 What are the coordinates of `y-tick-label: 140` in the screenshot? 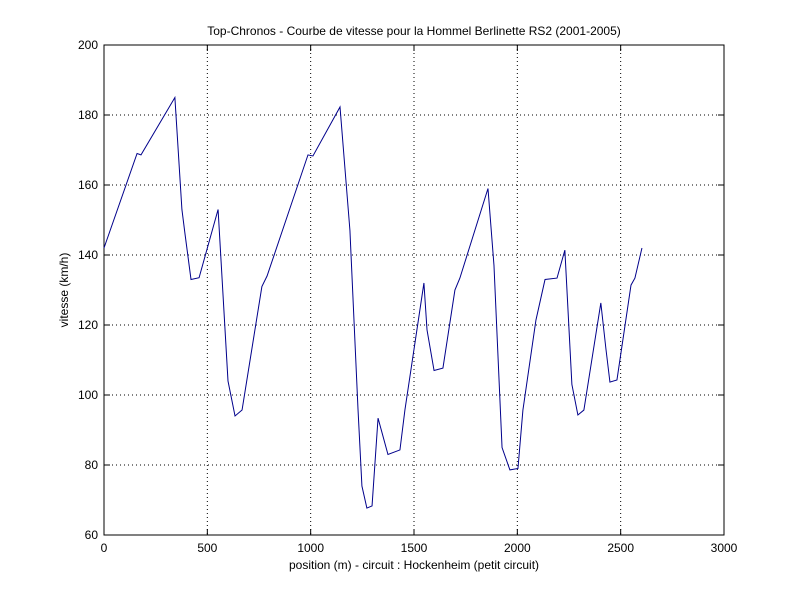 It's located at (88, 255).